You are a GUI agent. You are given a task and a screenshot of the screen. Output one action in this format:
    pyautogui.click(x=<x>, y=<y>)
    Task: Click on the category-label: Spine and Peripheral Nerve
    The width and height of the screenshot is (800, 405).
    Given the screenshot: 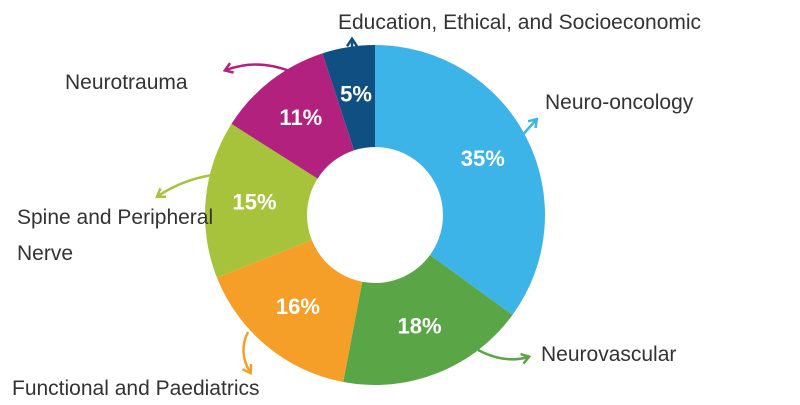 What is the action you would take?
    pyautogui.click(x=115, y=235)
    